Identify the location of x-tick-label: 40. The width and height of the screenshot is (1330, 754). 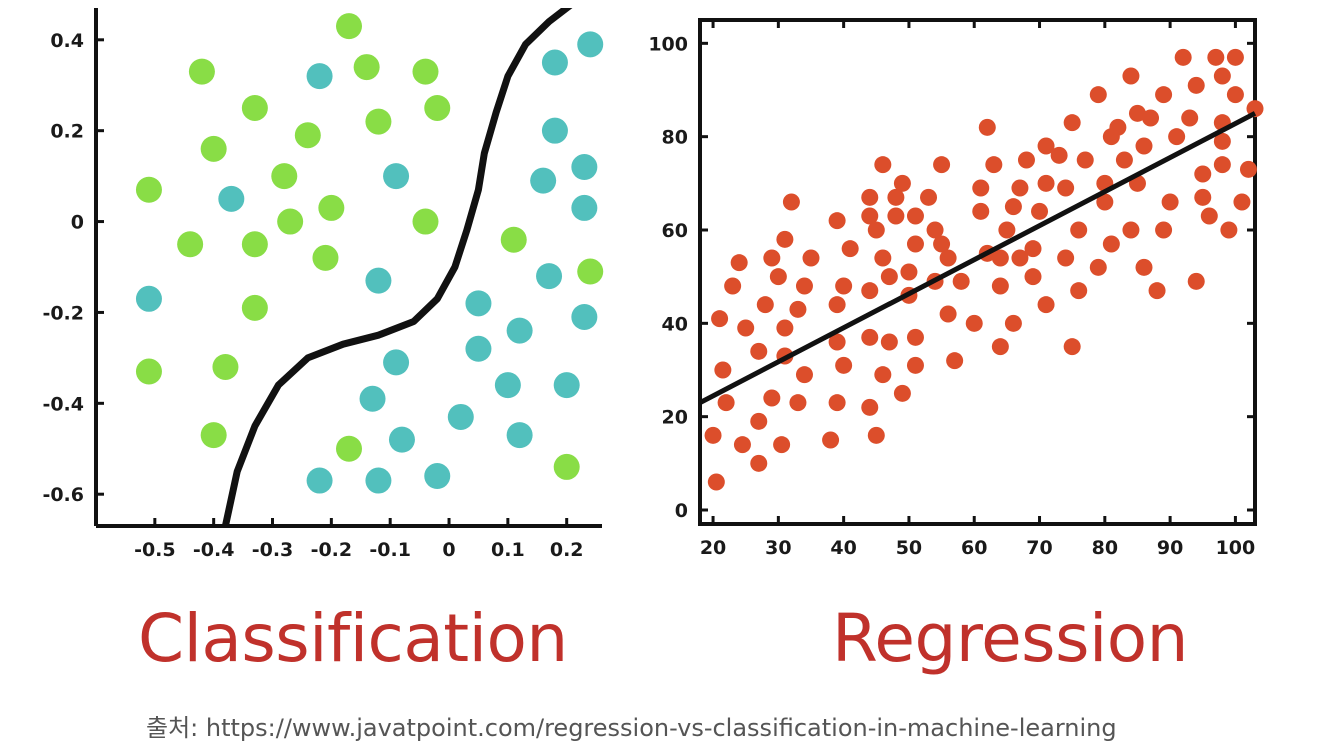
(843, 548).